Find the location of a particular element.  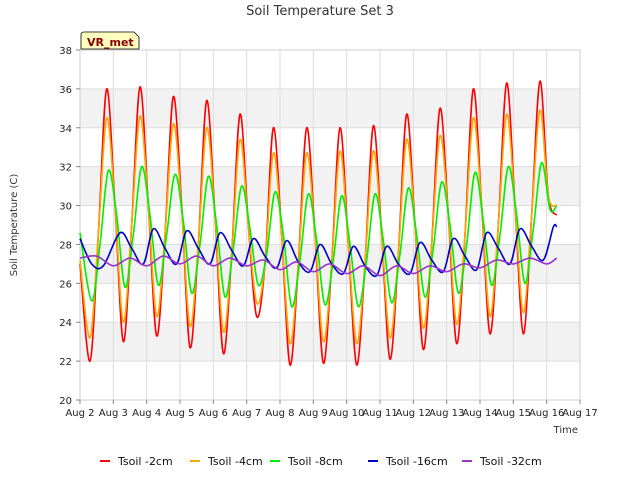

y-axis-ticks: 20 22 24 26 28 30 32 34 36 38 is located at coordinates (69, 226).